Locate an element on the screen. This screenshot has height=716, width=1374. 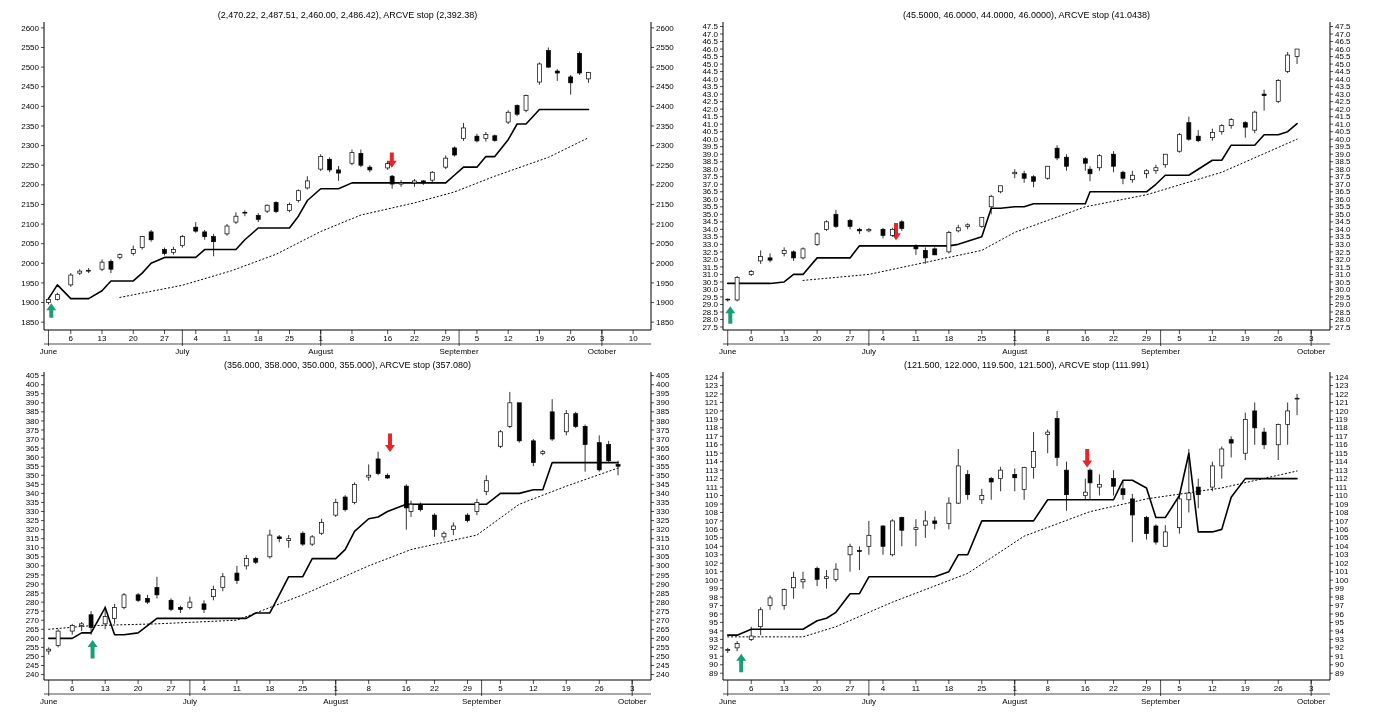
y-tick-label: 113 is located at coordinates (712, 470).